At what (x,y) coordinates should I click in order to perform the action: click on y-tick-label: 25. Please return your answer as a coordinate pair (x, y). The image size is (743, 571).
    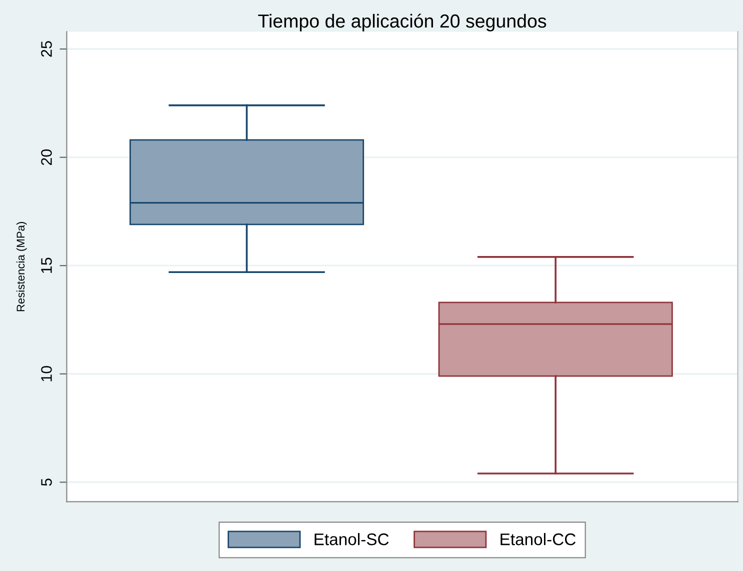
    Looking at the image, I should click on (46, 49).